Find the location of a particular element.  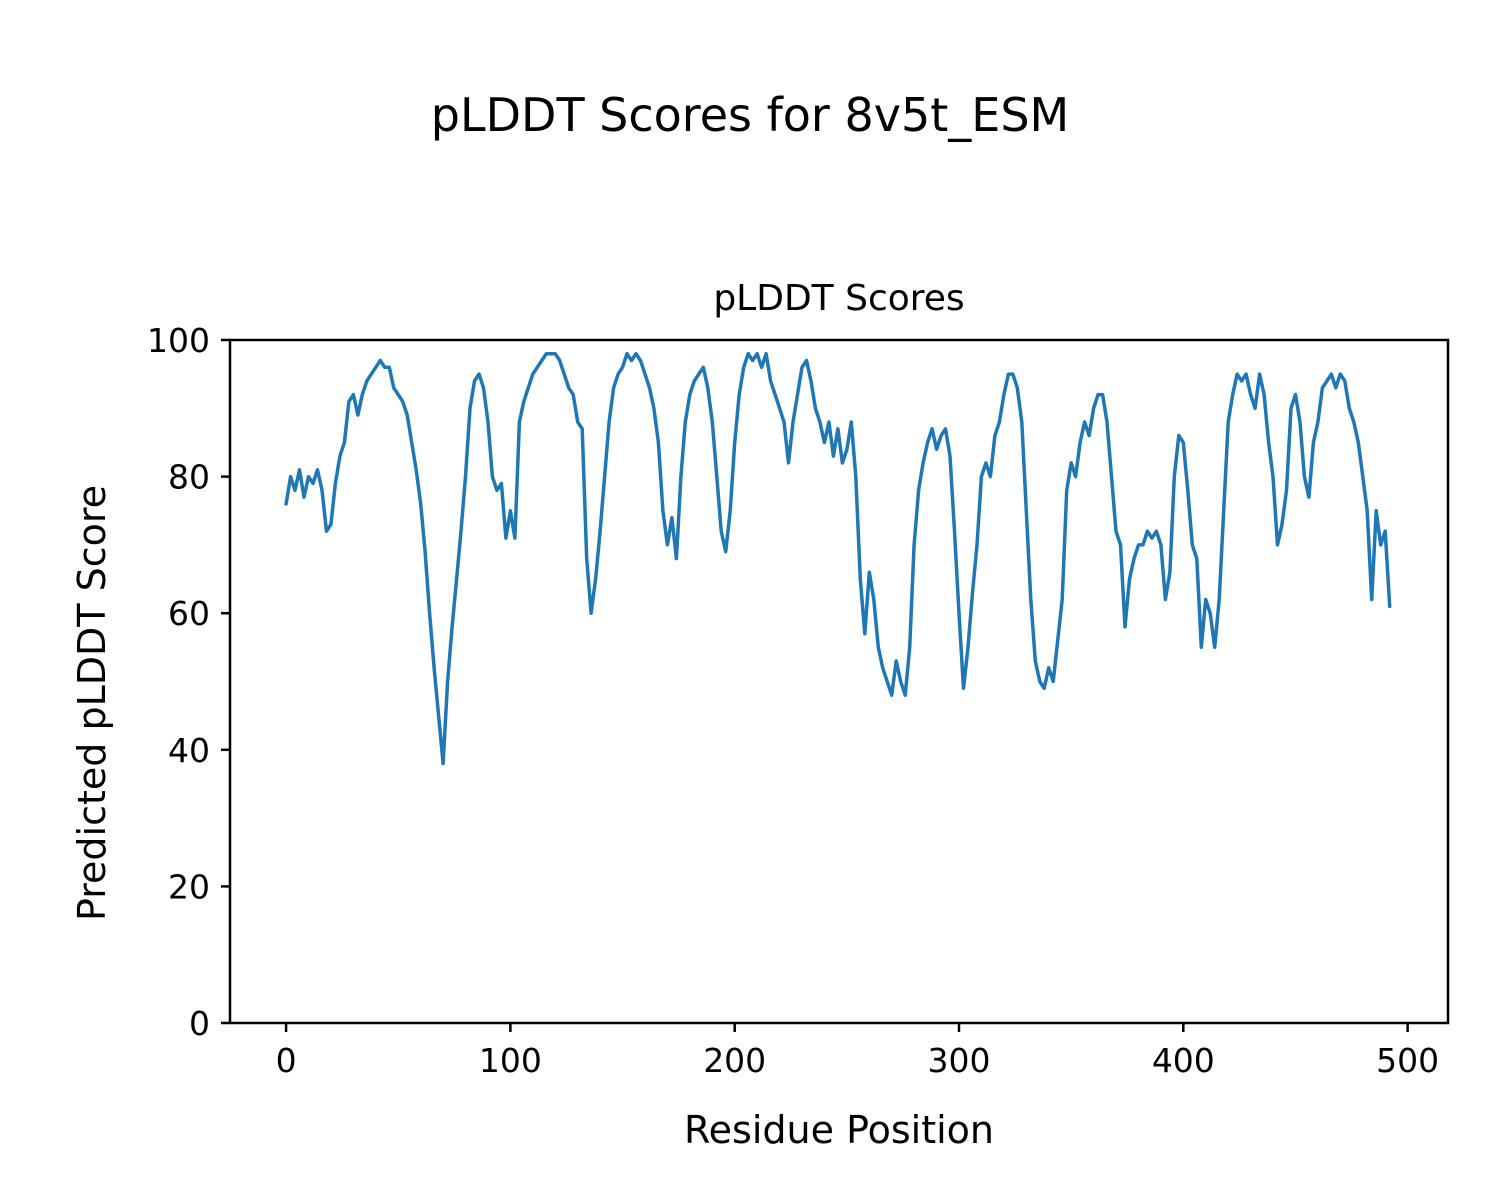

x-axis-ticks: 0 100 200 300 400 500 is located at coordinates (857, 1051).